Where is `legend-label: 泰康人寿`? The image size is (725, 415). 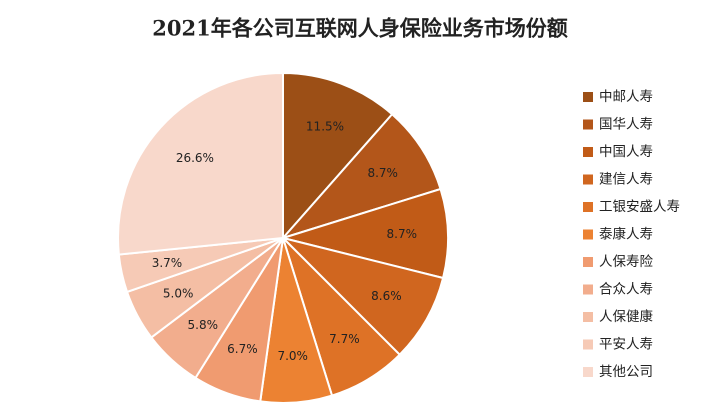 legend-label: 泰康人寿 is located at coordinates (626, 234).